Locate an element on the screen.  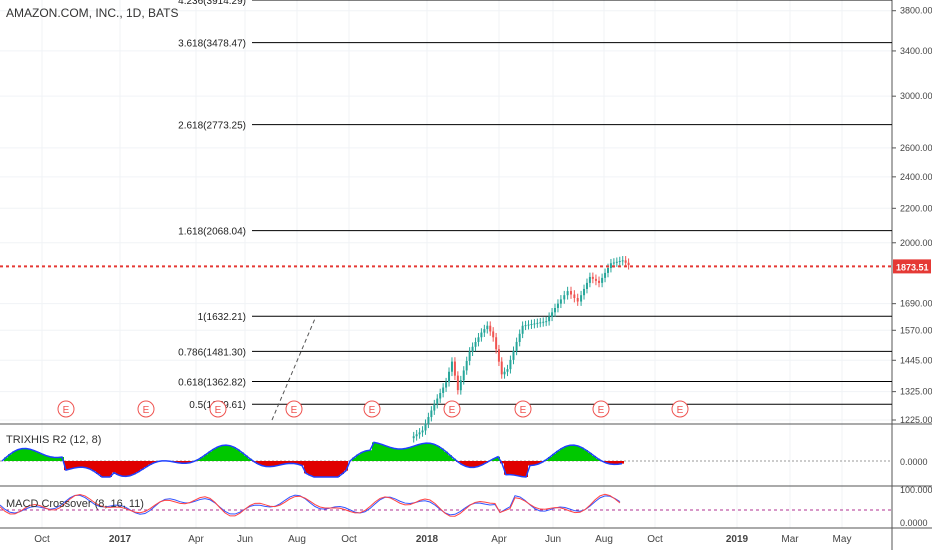
y-tick-label: 1225.00 is located at coordinates (916, 420).